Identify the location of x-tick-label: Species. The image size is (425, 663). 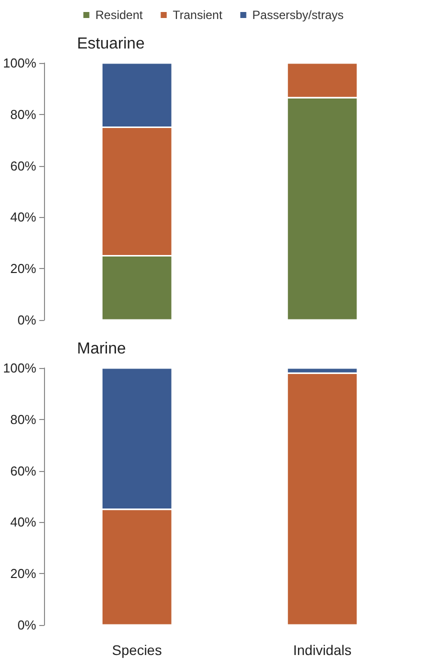
(137, 650).